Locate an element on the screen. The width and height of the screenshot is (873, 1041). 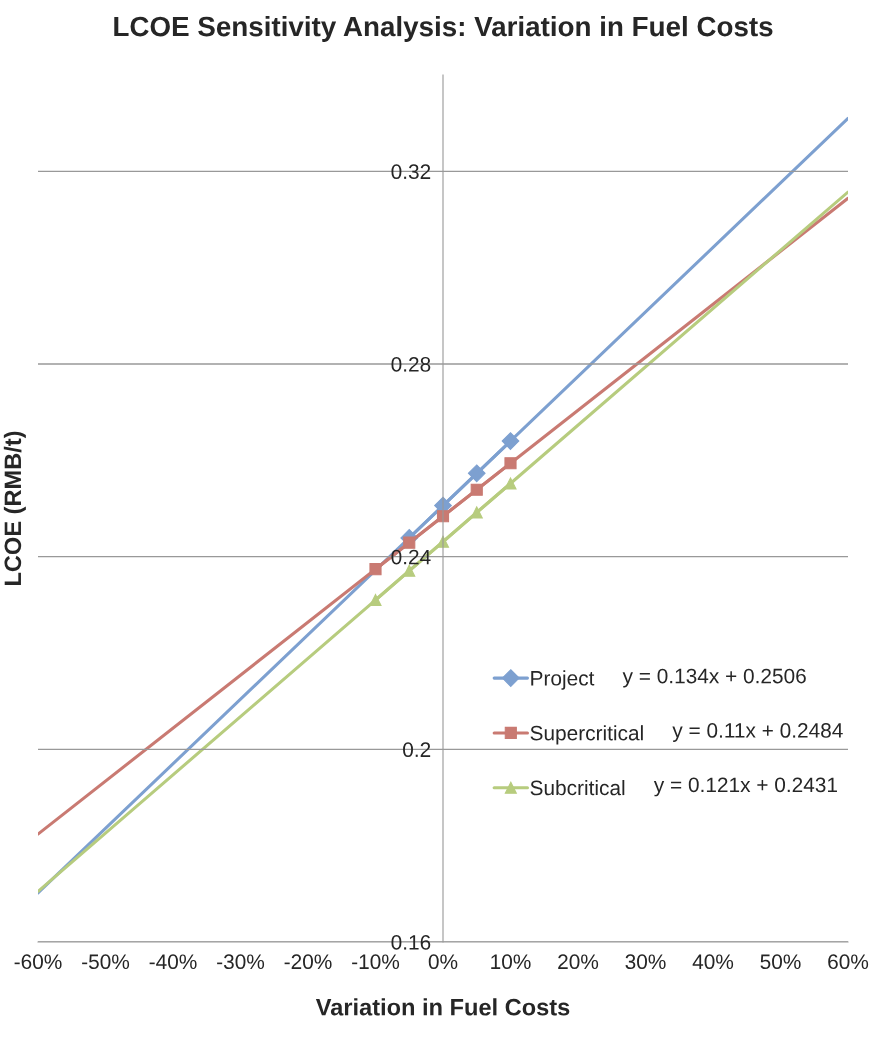
x-axis-title: Variation in Fuel Costs is located at coordinates (442, 1007).